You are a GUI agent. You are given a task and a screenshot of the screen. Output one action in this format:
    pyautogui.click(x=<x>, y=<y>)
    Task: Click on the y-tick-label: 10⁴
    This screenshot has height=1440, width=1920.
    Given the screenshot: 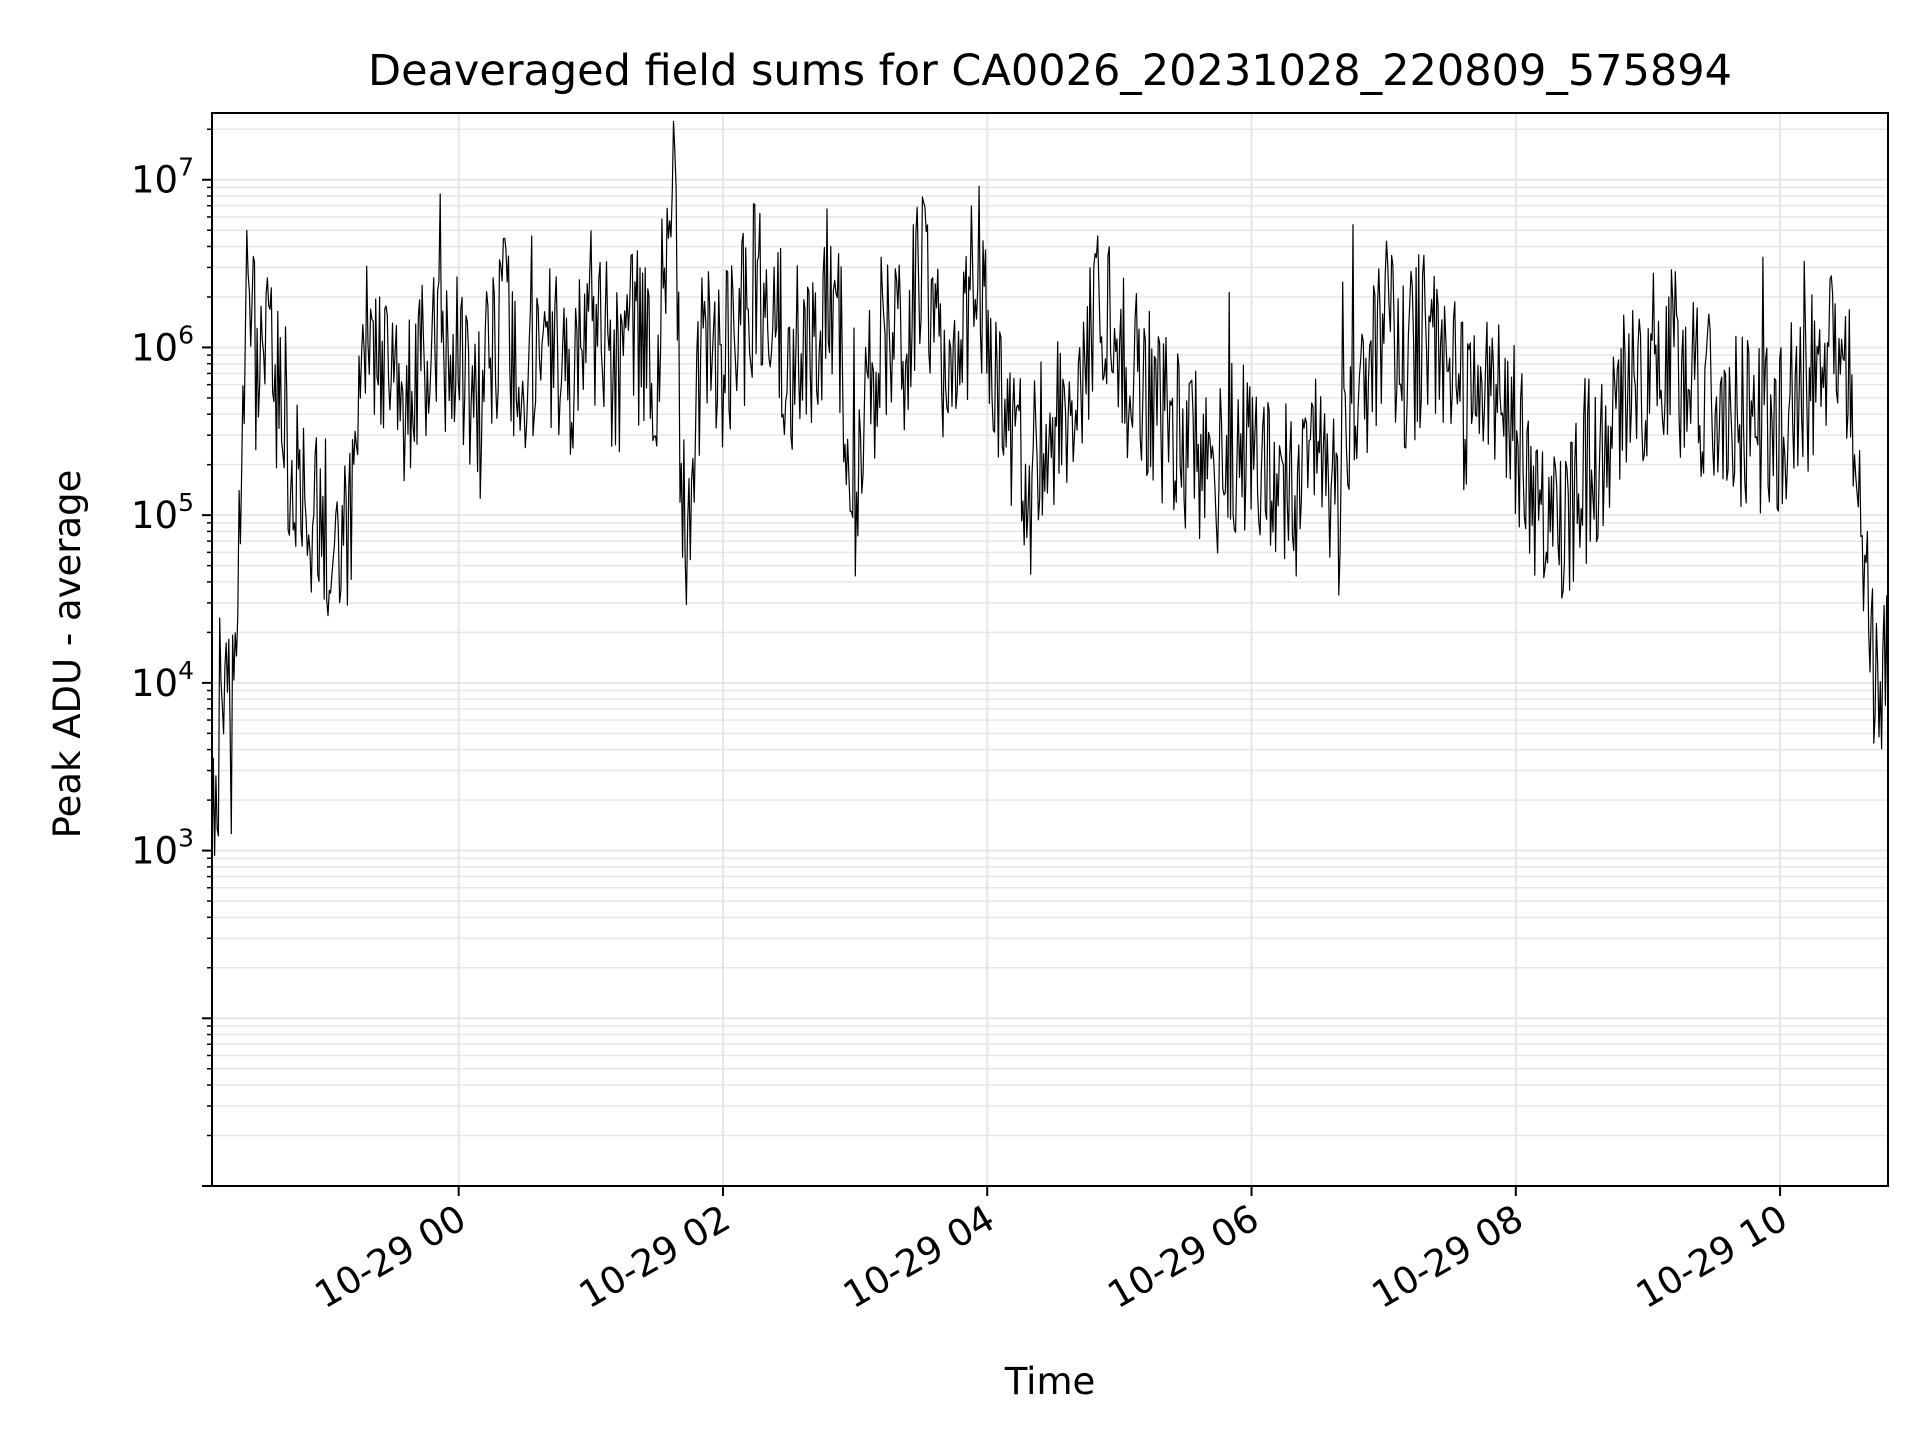 What is the action you would take?
    pyautogui.click(x=162, y=680)
    